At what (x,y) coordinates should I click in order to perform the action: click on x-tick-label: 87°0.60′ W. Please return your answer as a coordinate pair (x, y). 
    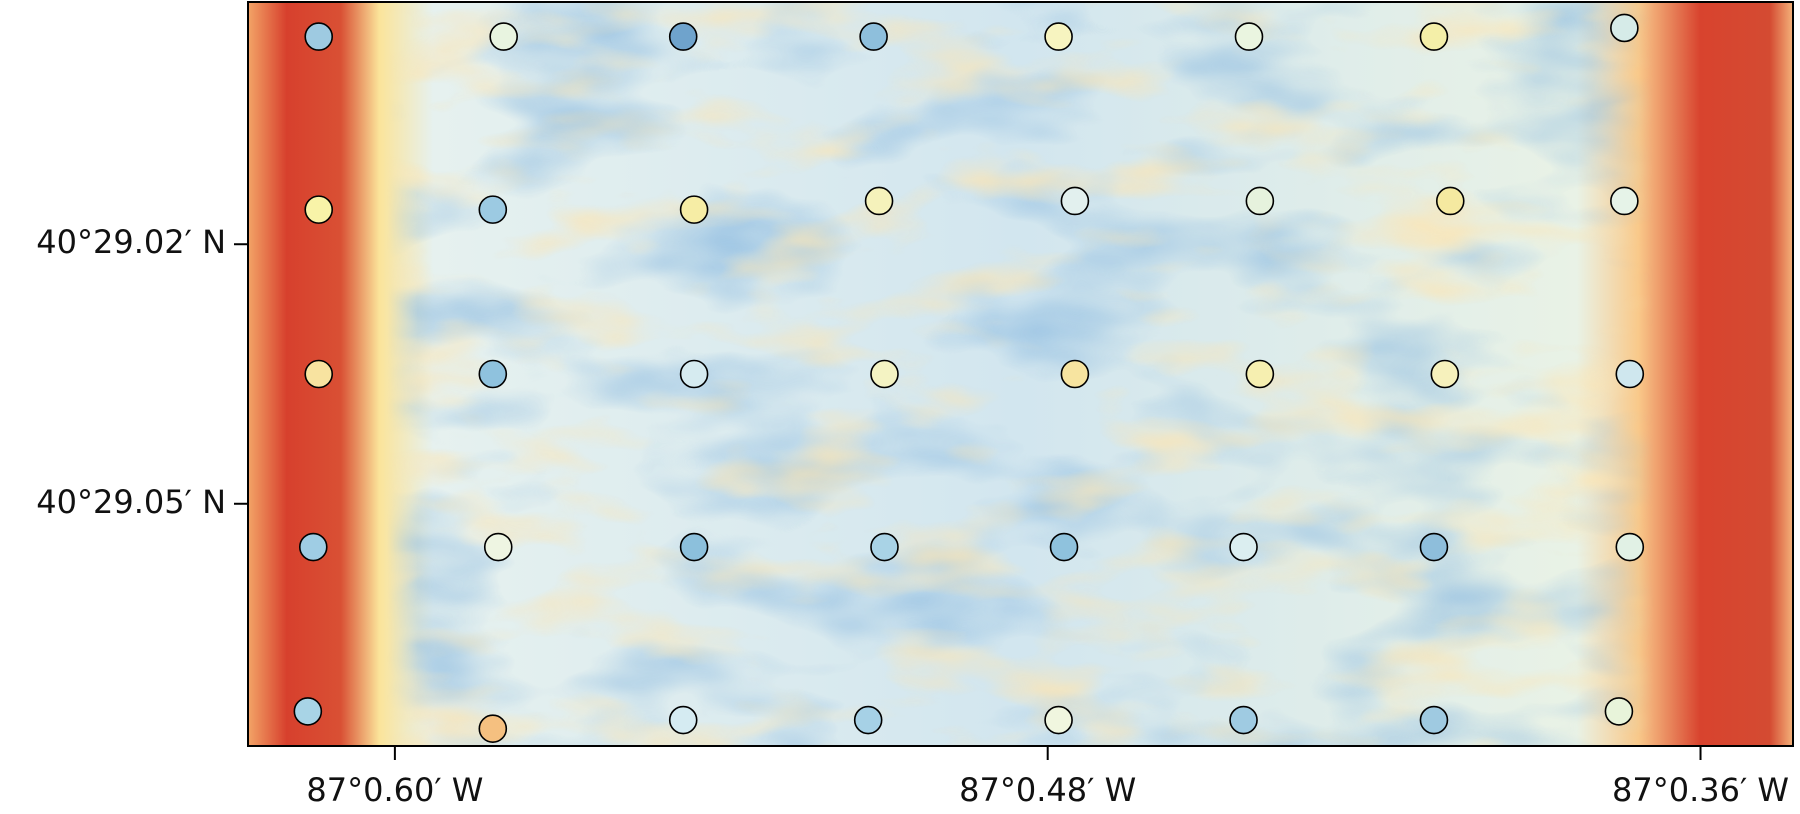
    Looking at the image, I should click on (394, 790).